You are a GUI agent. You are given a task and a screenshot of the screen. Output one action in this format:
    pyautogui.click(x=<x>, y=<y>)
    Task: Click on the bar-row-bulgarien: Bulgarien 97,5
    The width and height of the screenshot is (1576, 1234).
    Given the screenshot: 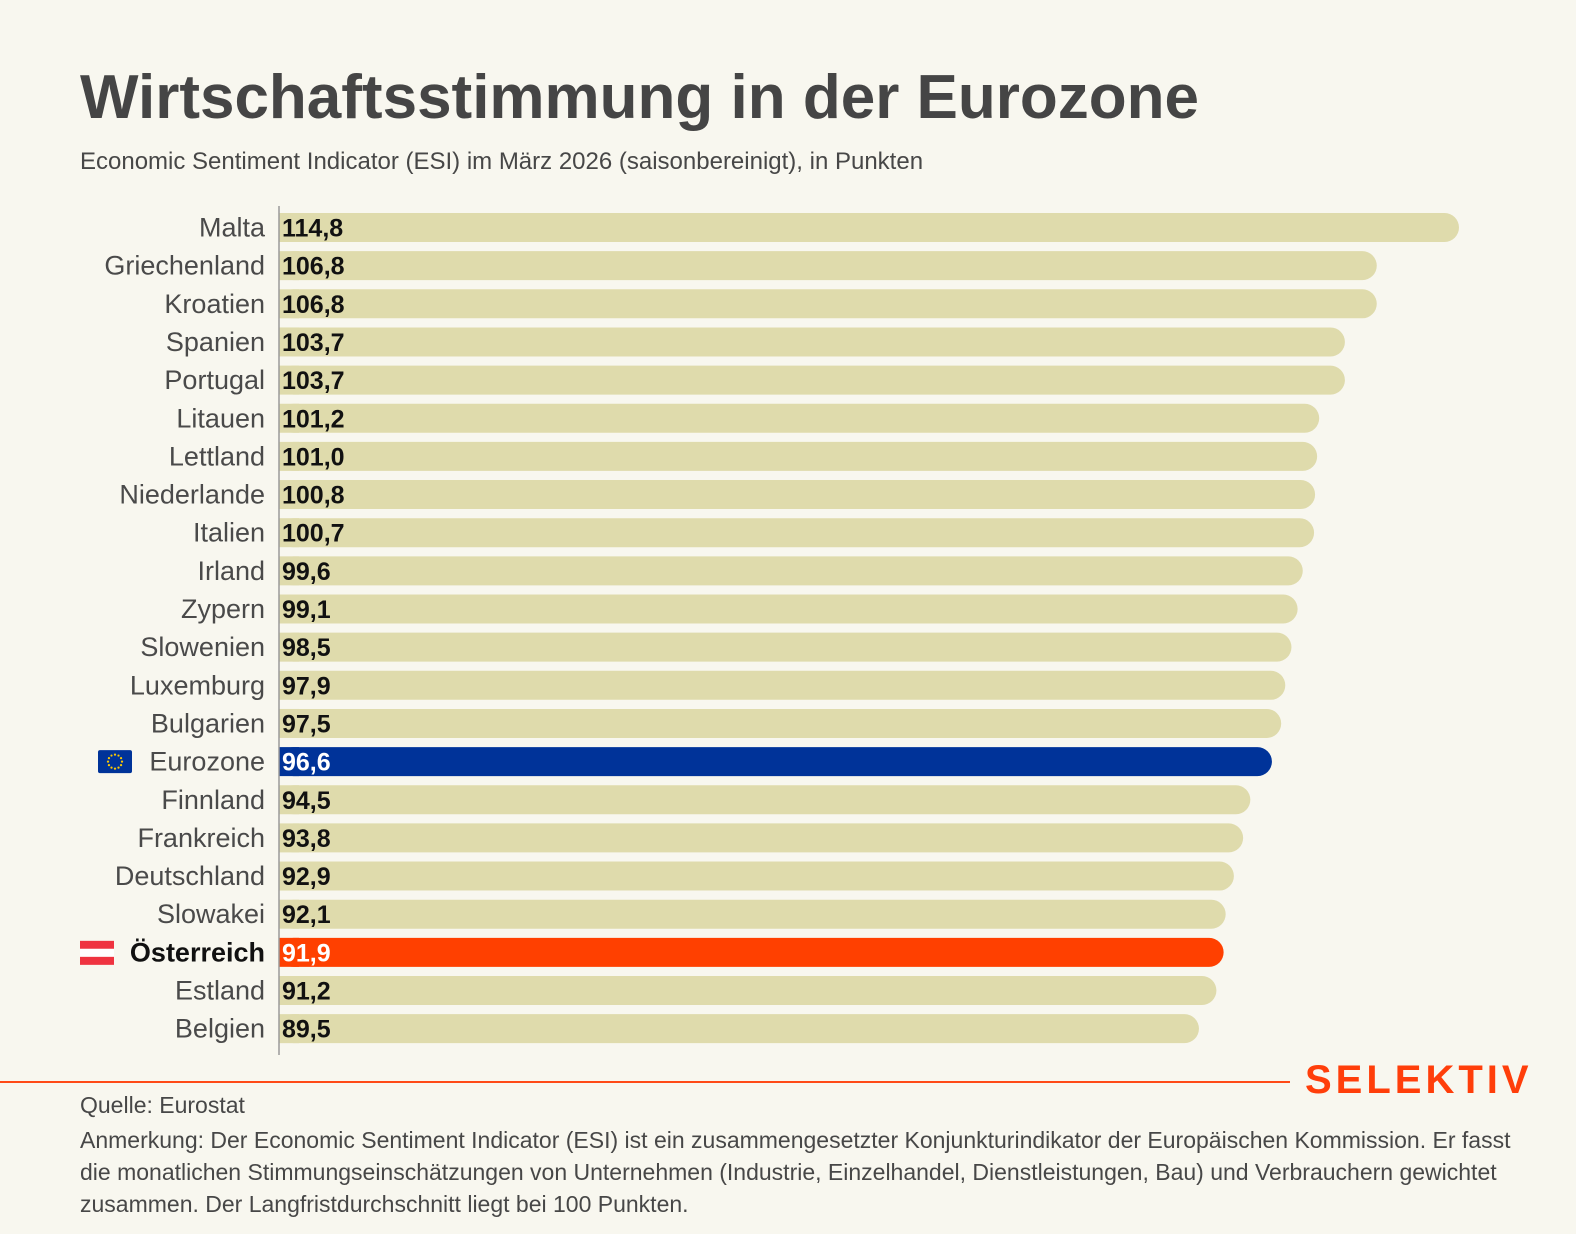 What is the action you would take?
    pyautogui.click(x=716, y=723)
    